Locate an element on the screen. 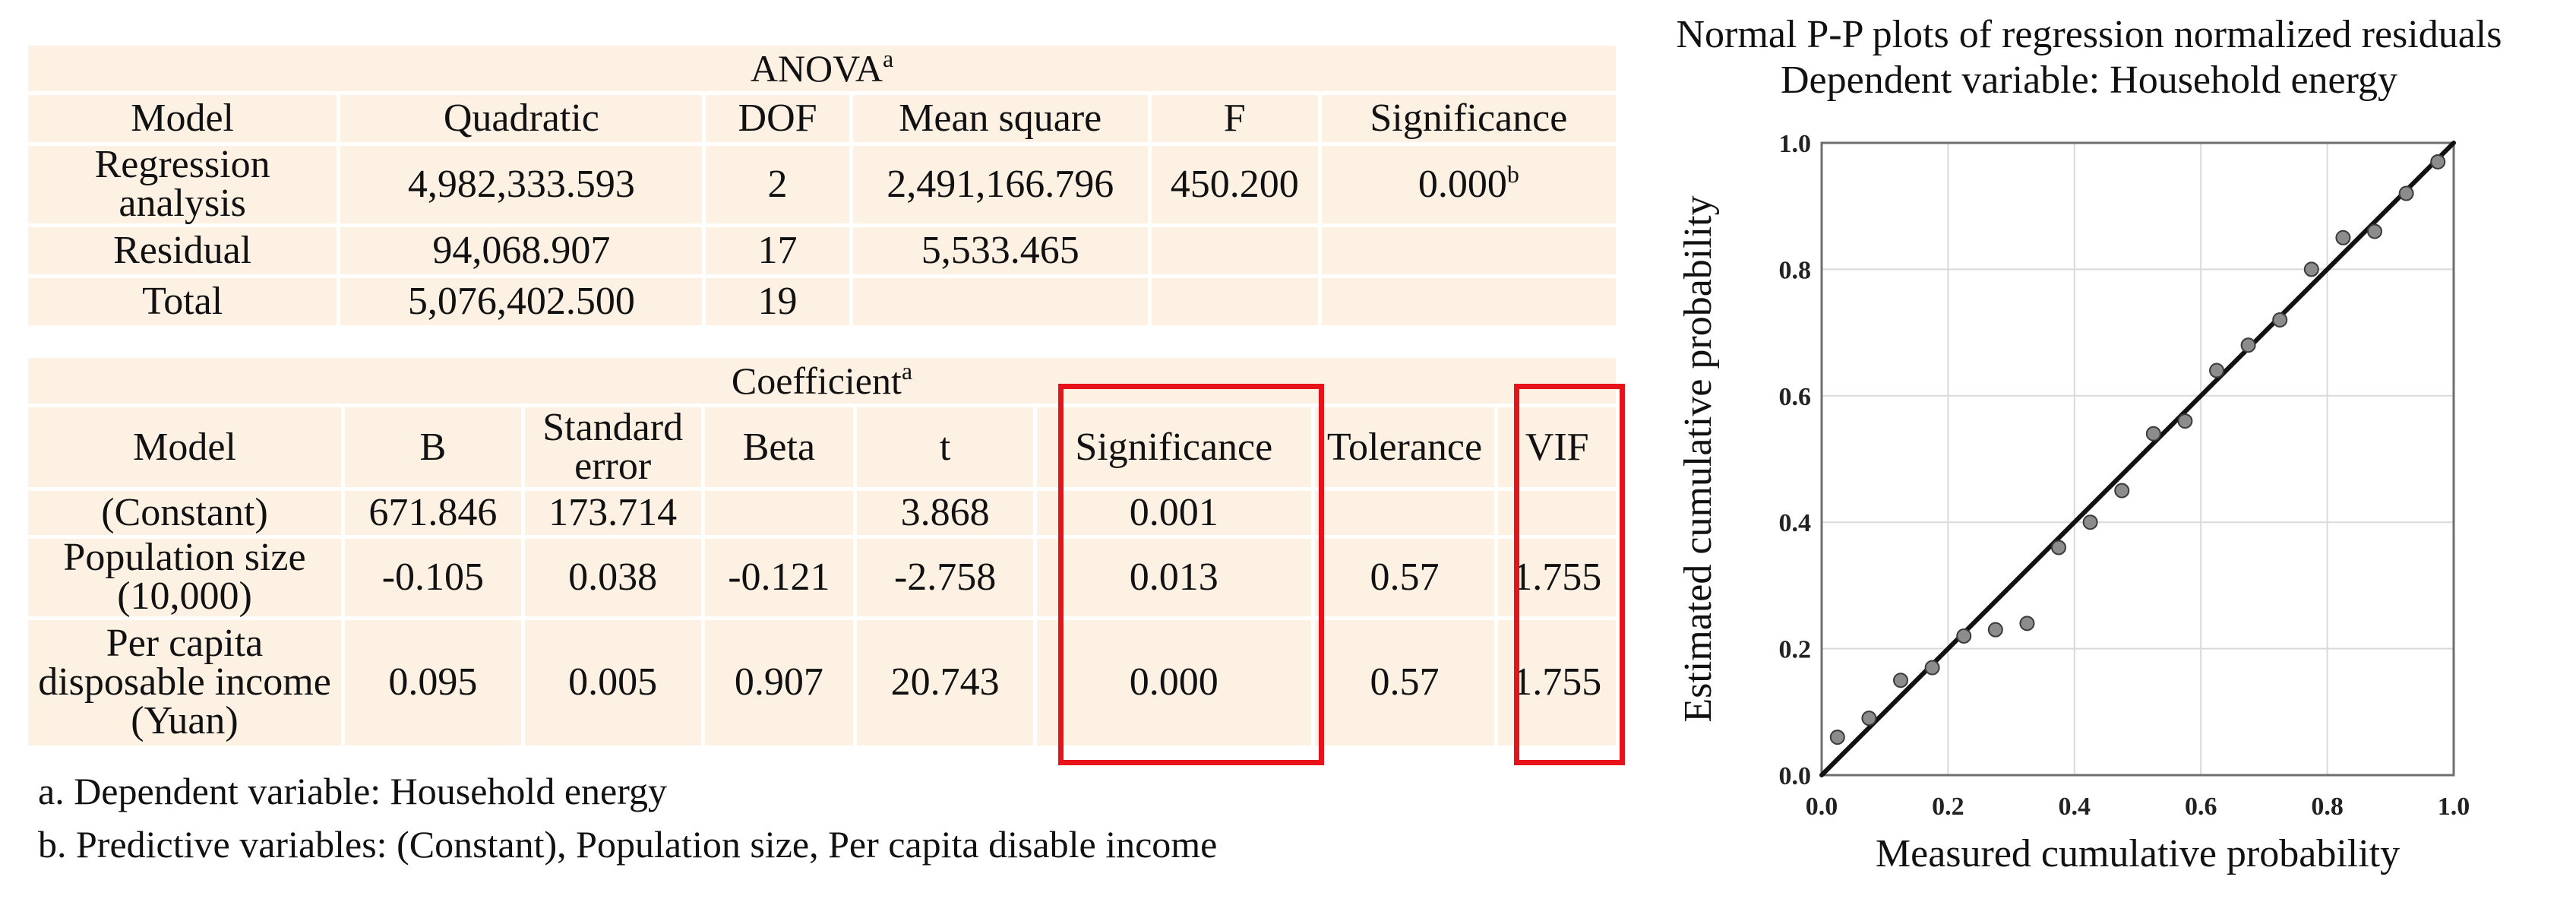  y-axis-label: Estimated cumulative probability is located at coordinates (1698, 458).